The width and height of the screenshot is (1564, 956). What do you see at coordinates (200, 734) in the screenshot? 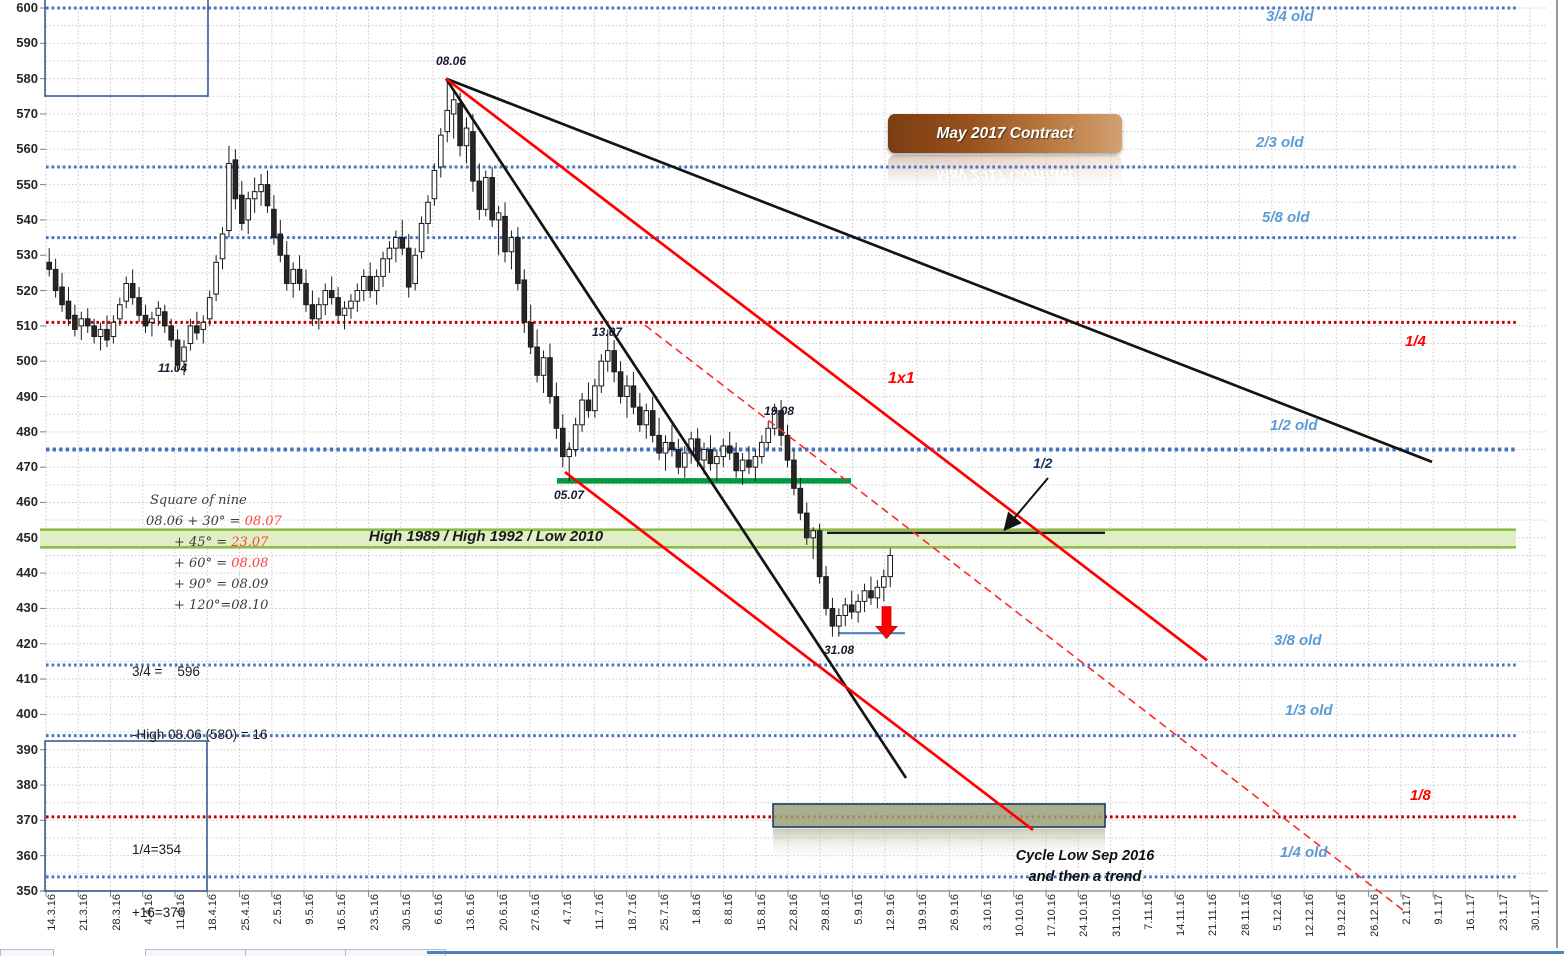
I see `calc-line: -High 08.06 (580) = 16` at bounding box center [200, 734].